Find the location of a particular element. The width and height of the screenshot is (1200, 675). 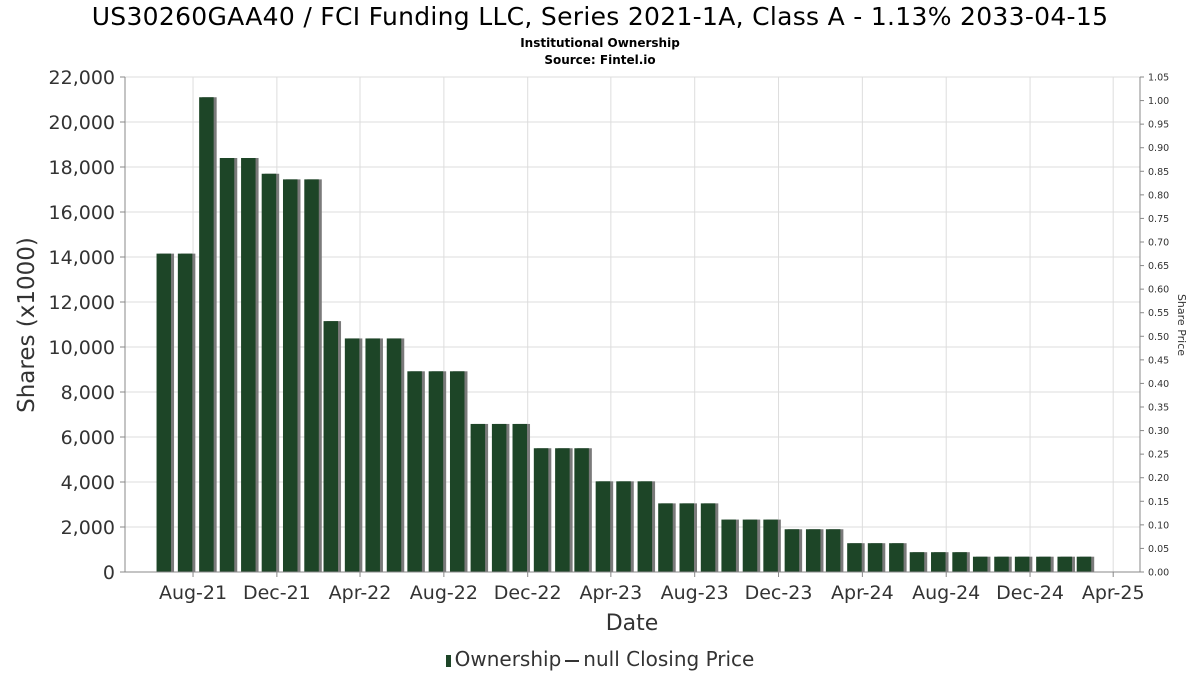

y2-tick-label: 0.55 is located at coordinates (1158, 313).